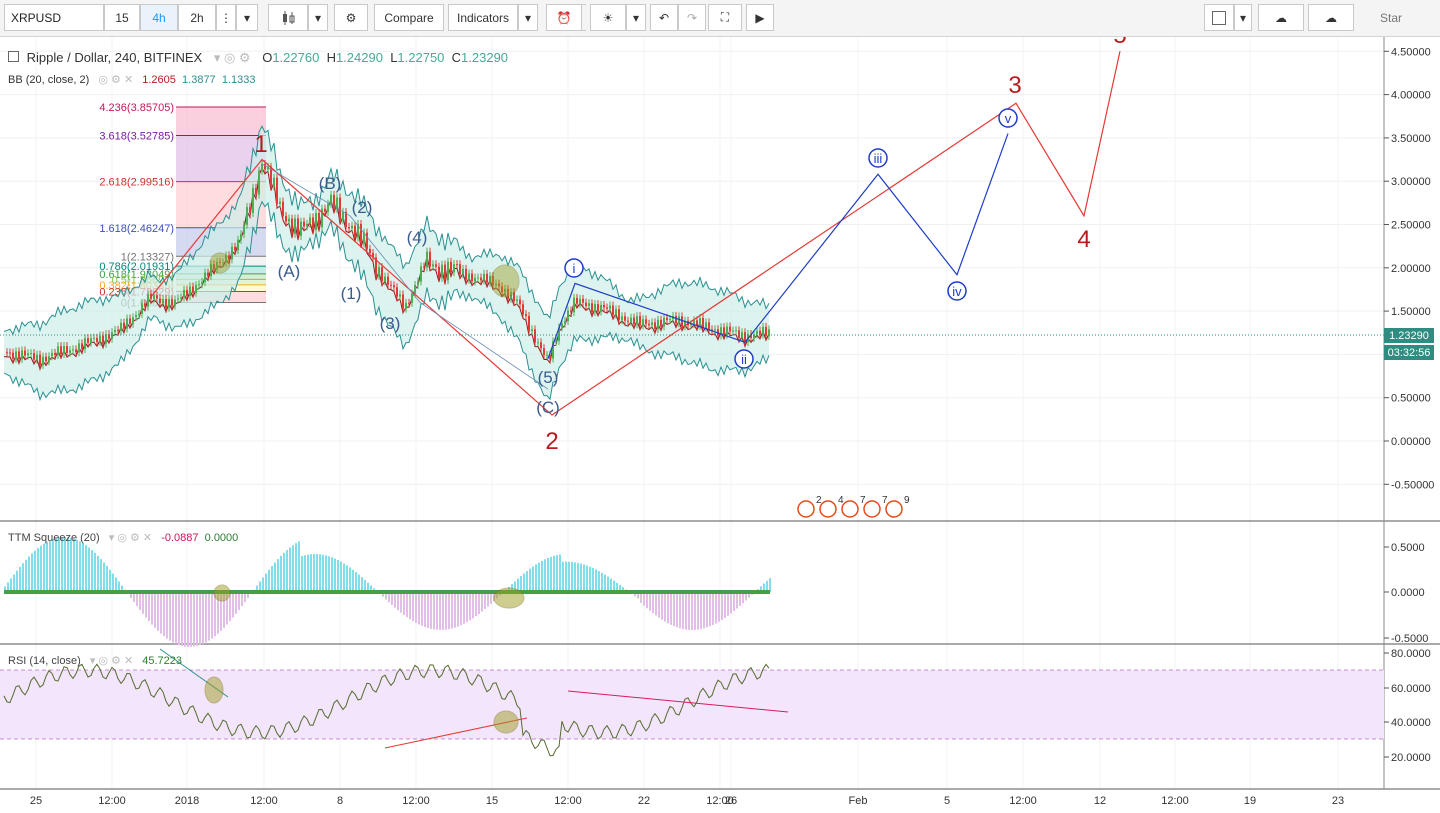  What do you see at coordinates (528, 17) in the screenshot?
I see `indicators-dropdown-icon: ▾` at bounding box center [528, 17].